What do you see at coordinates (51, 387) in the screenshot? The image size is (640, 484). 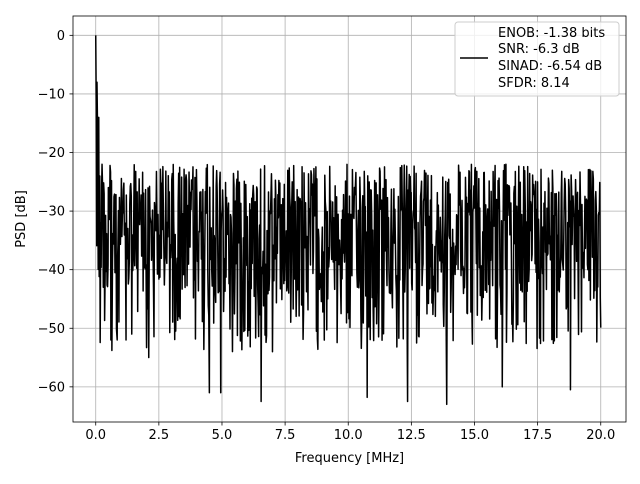 I see `y-tick-label: −60` at bounding box center [51, 387].